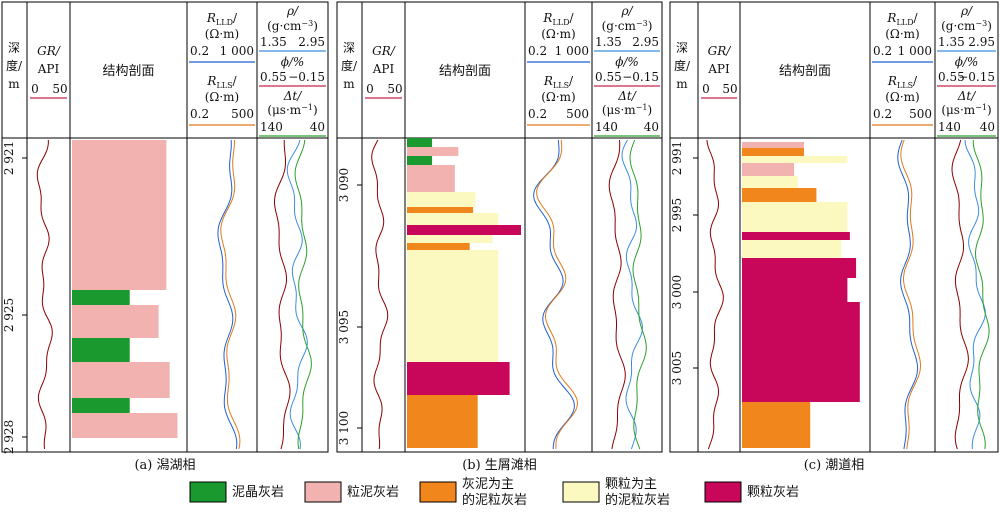  I want to click on rlls-scale: 500, so click(920, 114).